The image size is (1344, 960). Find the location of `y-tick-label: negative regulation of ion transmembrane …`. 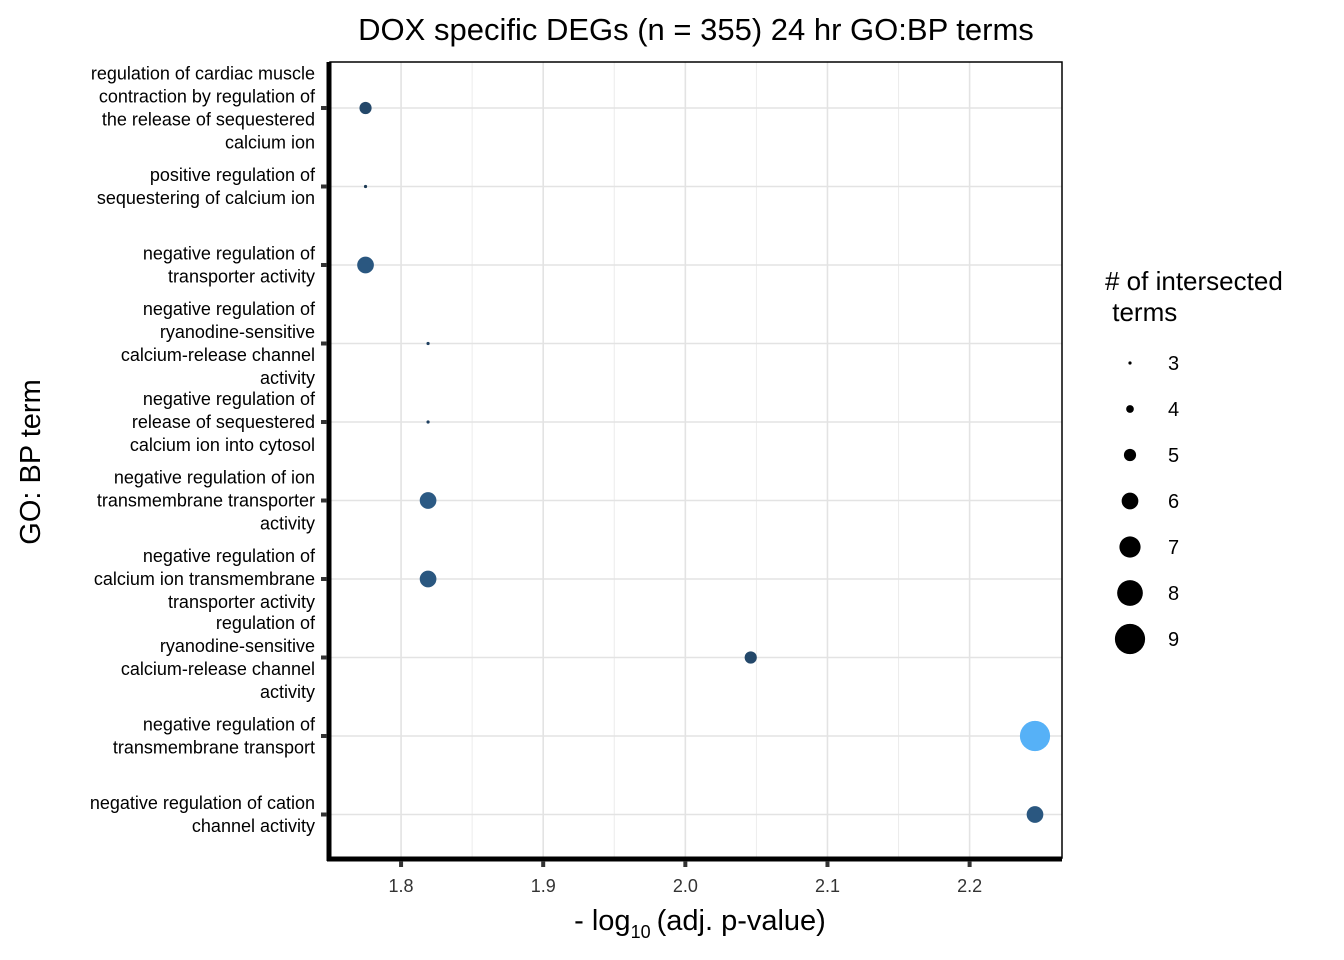

y-tick-label: negative regulation of ion transmembrane … is located at coordinates (206, 501).